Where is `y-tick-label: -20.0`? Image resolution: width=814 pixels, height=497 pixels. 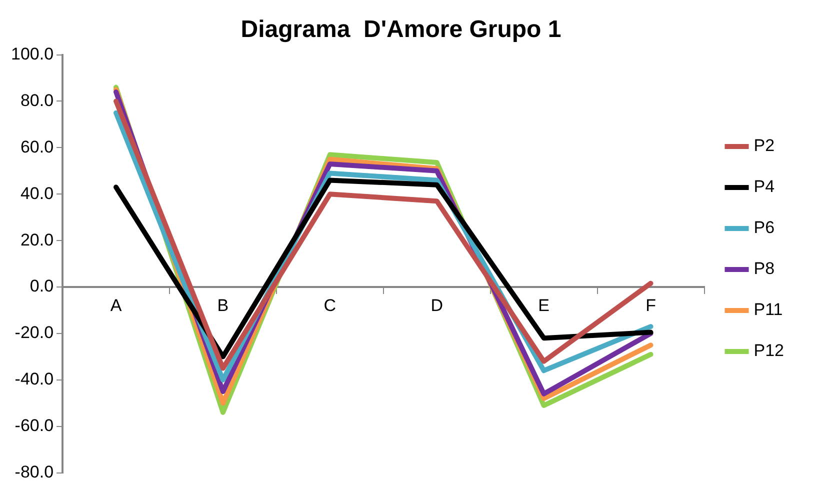 y-tick-label: -20.0 is located at coordinates (34, 332).